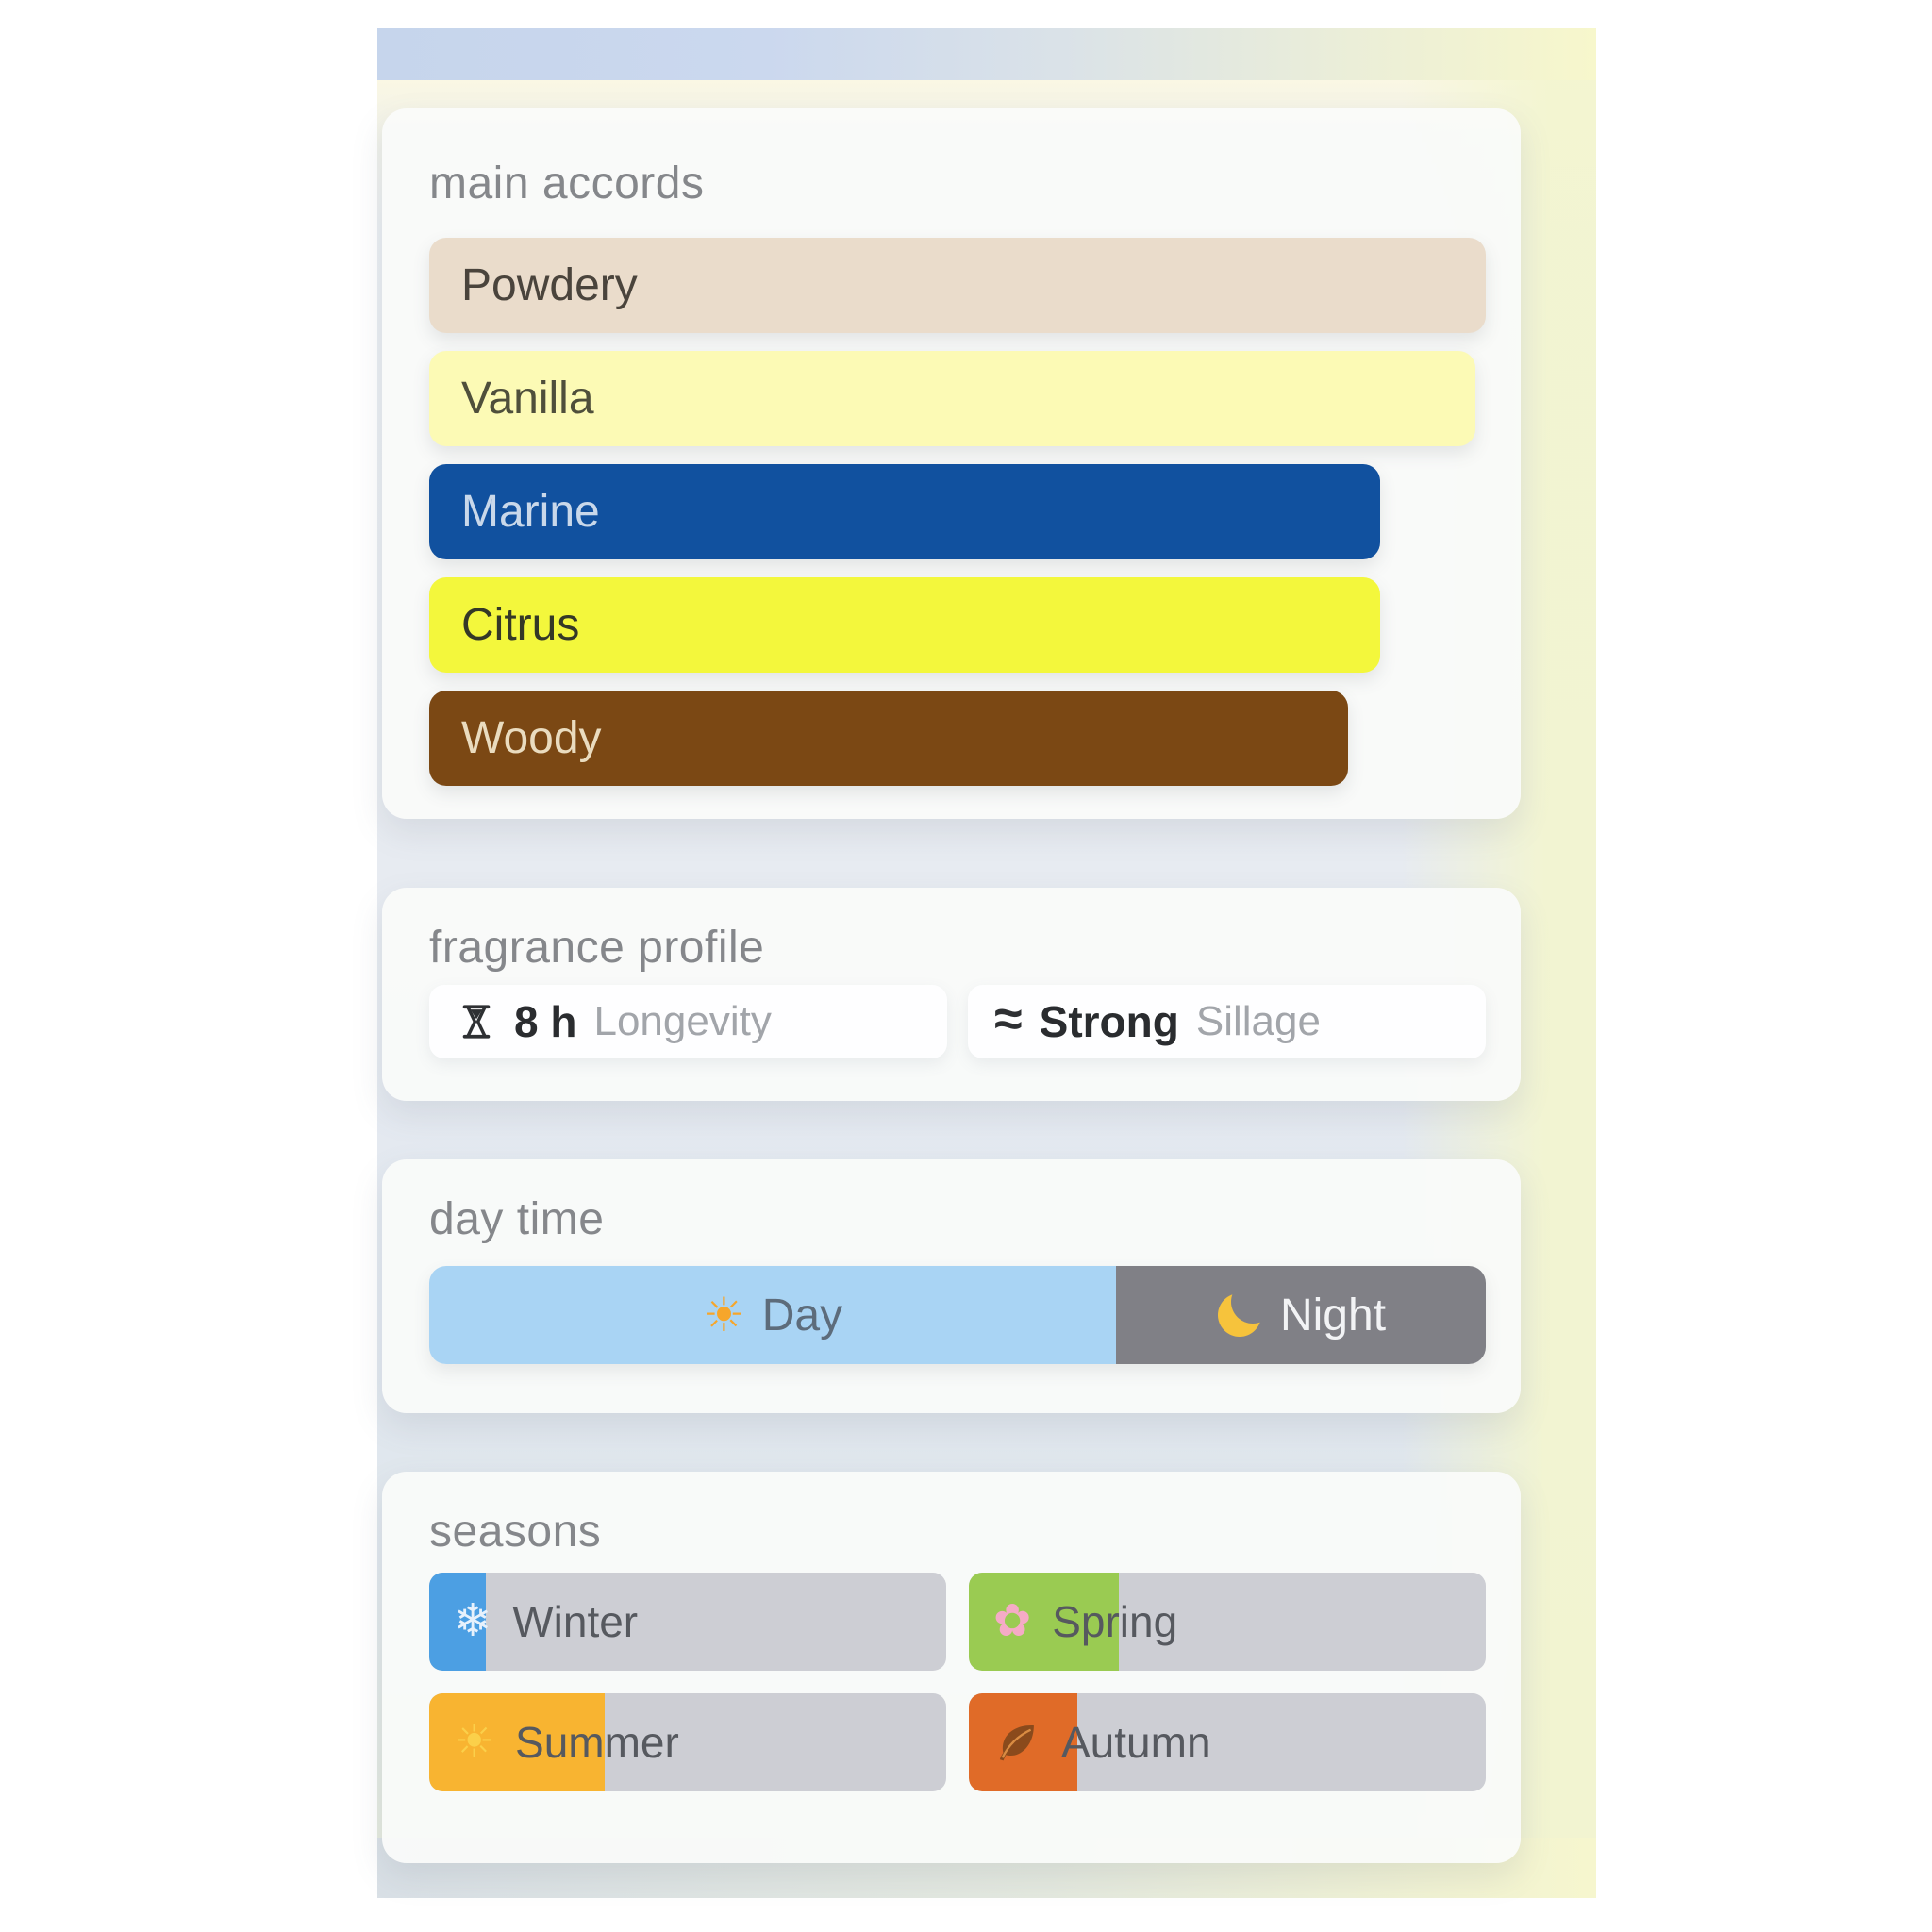 The image size is (1932, 1932). I want to click on longevity-stat: 8 h Longevity, so click(688, 1021).